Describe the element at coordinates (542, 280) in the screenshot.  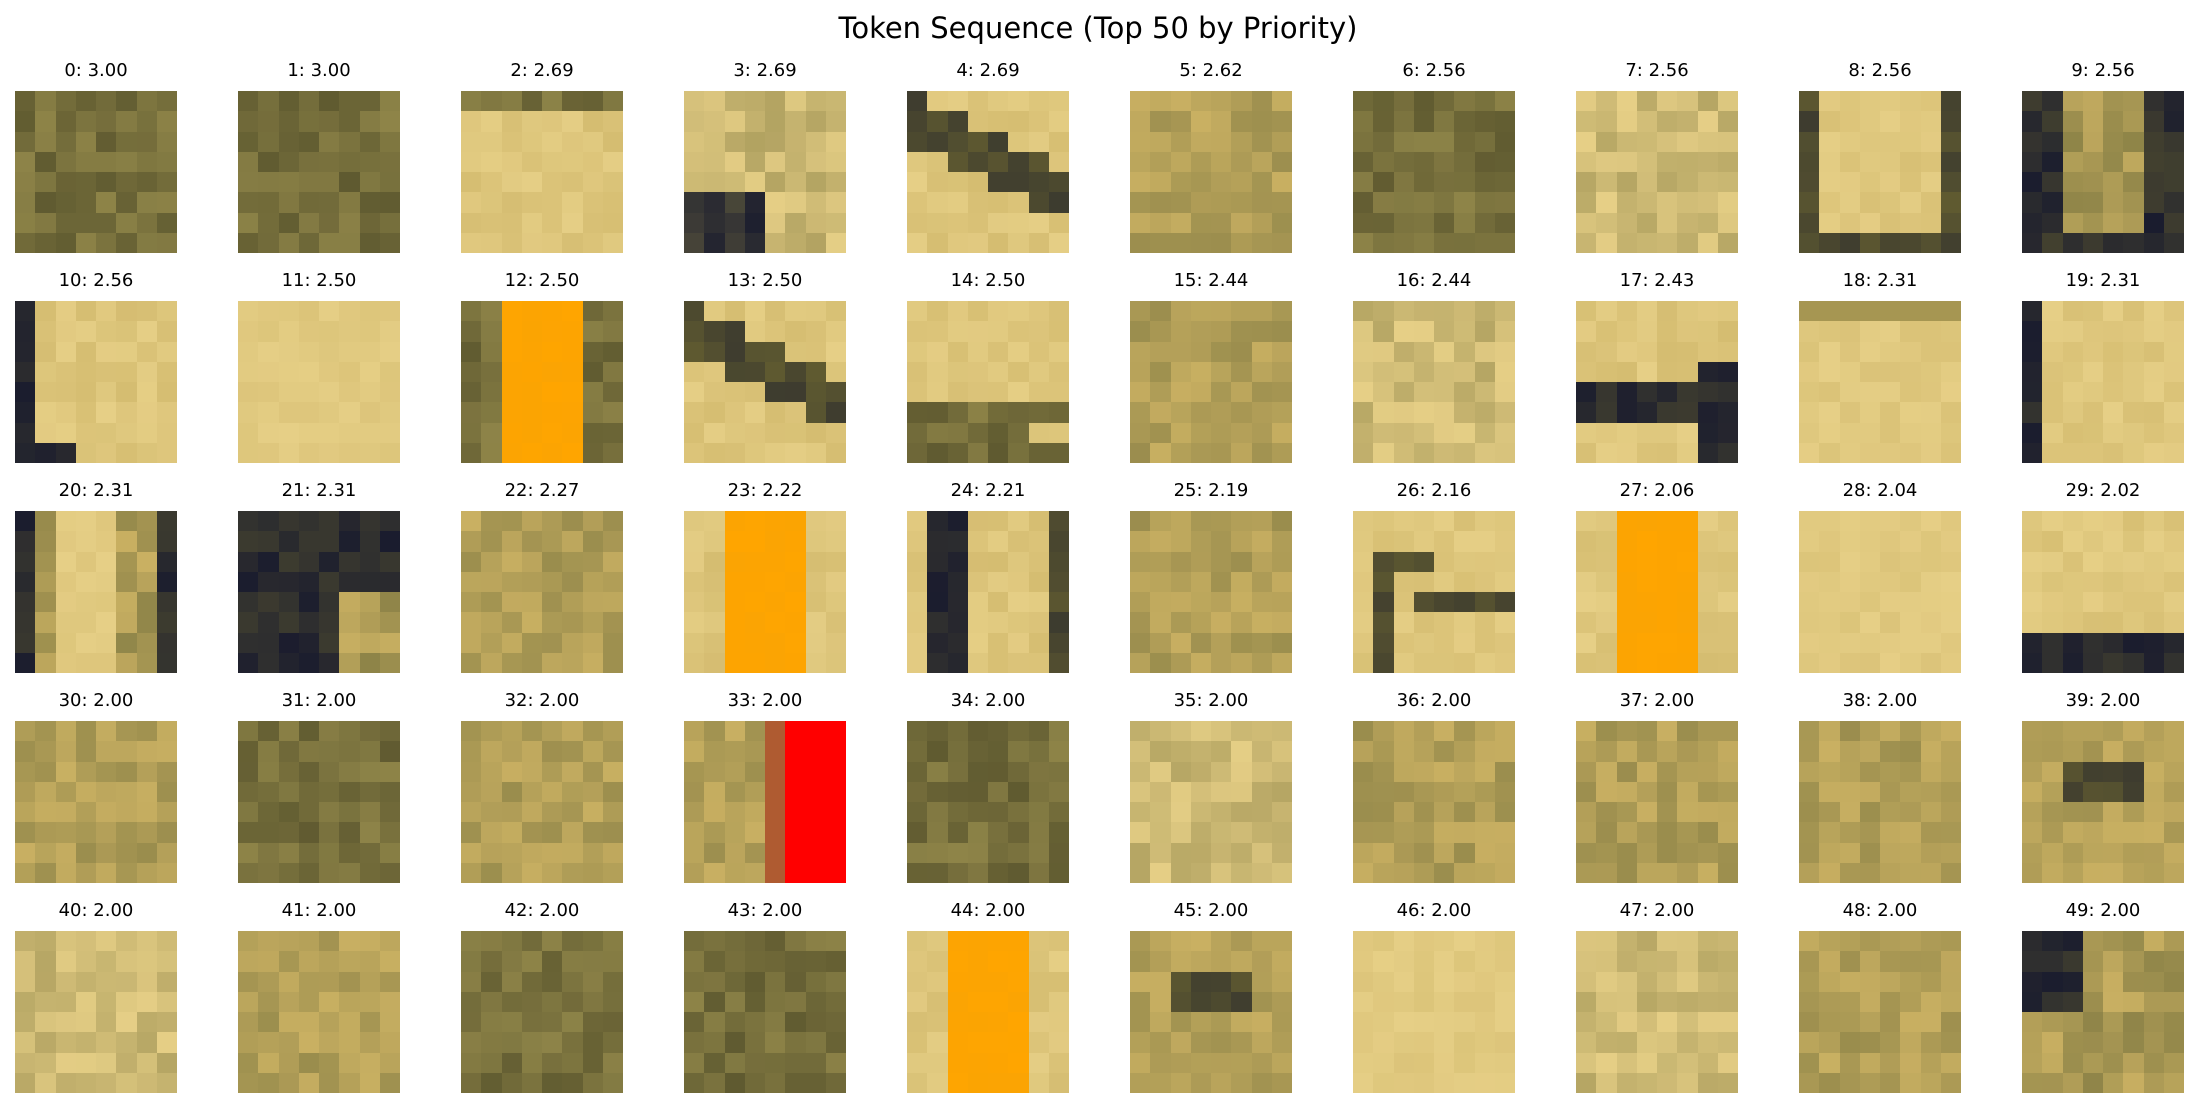
I see `token-label: 12: 2.50` at that location.